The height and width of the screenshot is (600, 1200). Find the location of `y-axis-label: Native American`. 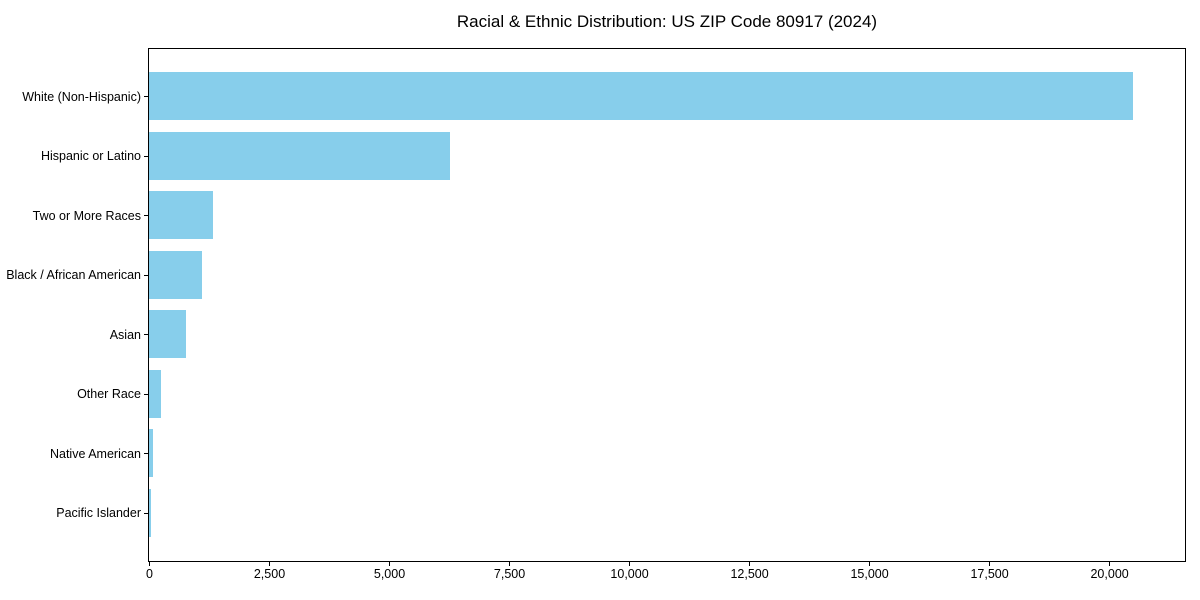

y-axis-label: Native American is located at coordinates (95, 453).